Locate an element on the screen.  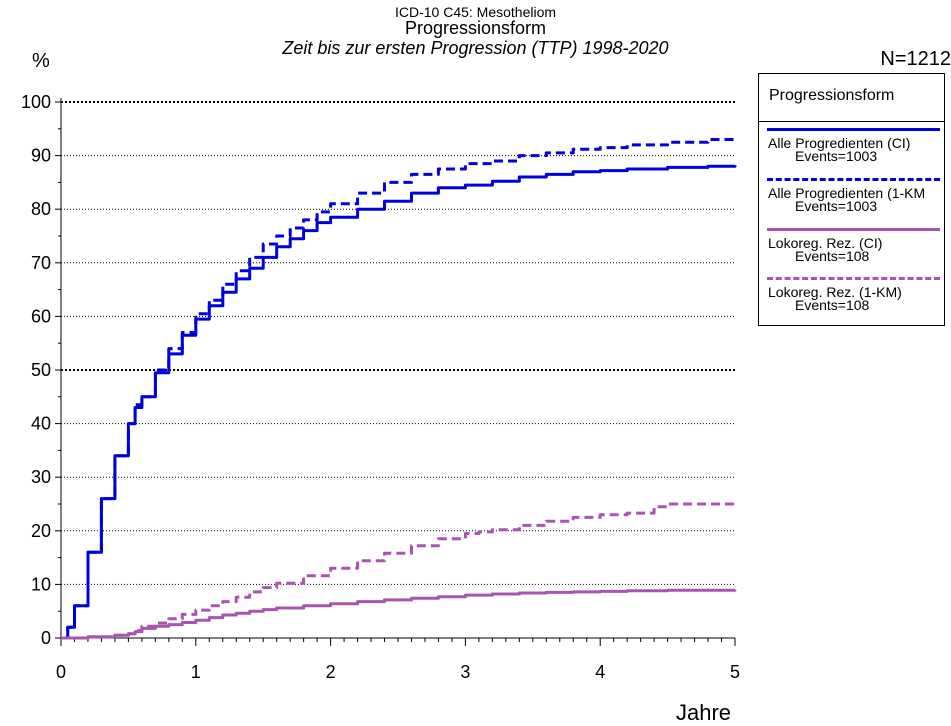
y-tick-label: 90 is located at coordinates (41, 156).